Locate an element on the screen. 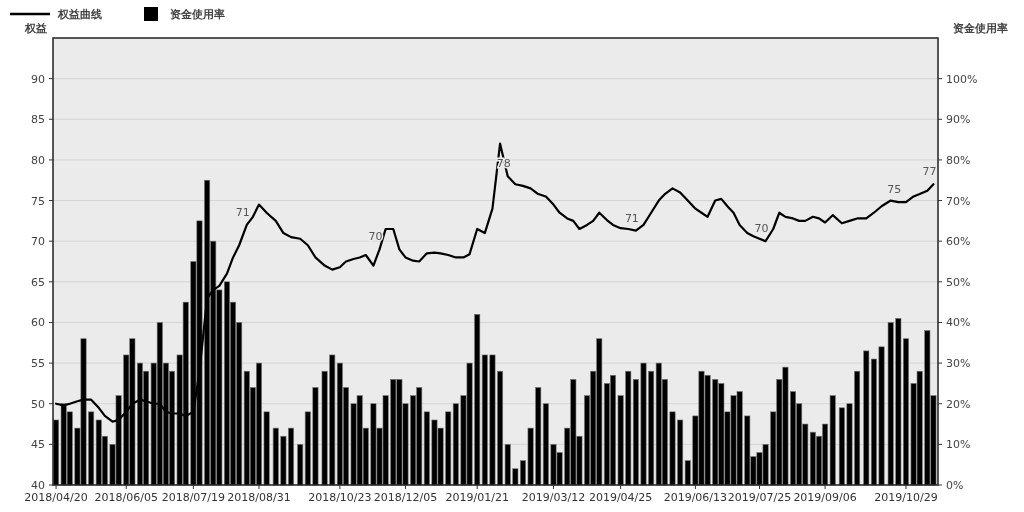 This screenshot has height=512, width=1024. annotation: 75 is located at coordinates (894, 190).